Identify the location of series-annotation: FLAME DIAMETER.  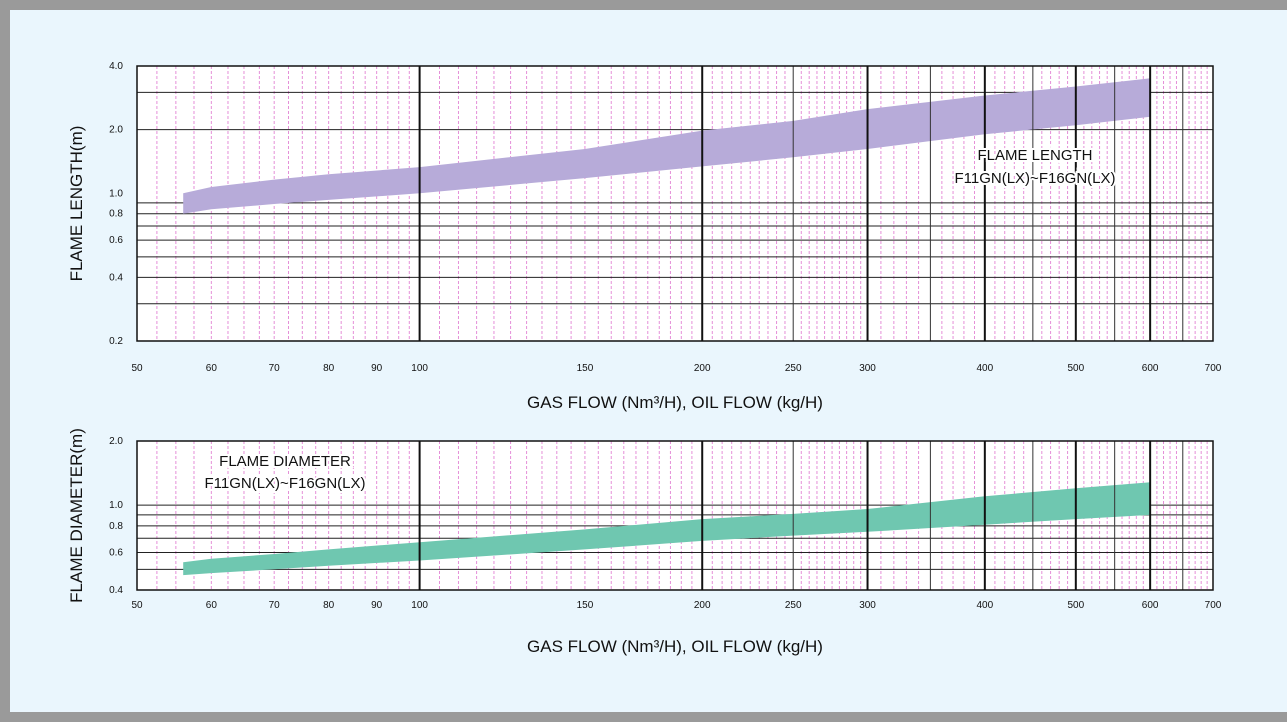
(285, 461).